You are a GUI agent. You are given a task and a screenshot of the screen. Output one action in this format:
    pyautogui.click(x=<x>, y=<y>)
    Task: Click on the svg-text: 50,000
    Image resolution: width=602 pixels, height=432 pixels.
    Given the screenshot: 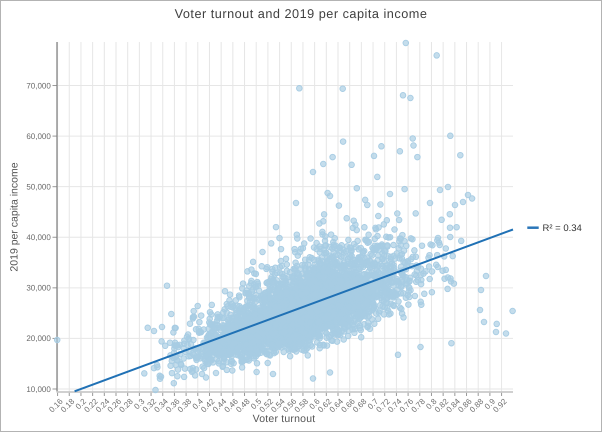 What is the action you would take?
    pyautogui.click(x=38, y=186)
    